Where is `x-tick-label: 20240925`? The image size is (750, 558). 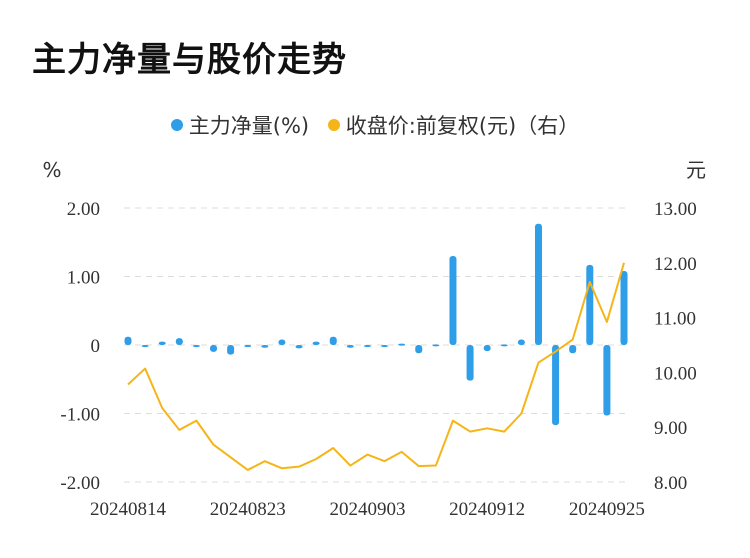 x-tick-label: 20240925 is located at coordinates (607, 509).